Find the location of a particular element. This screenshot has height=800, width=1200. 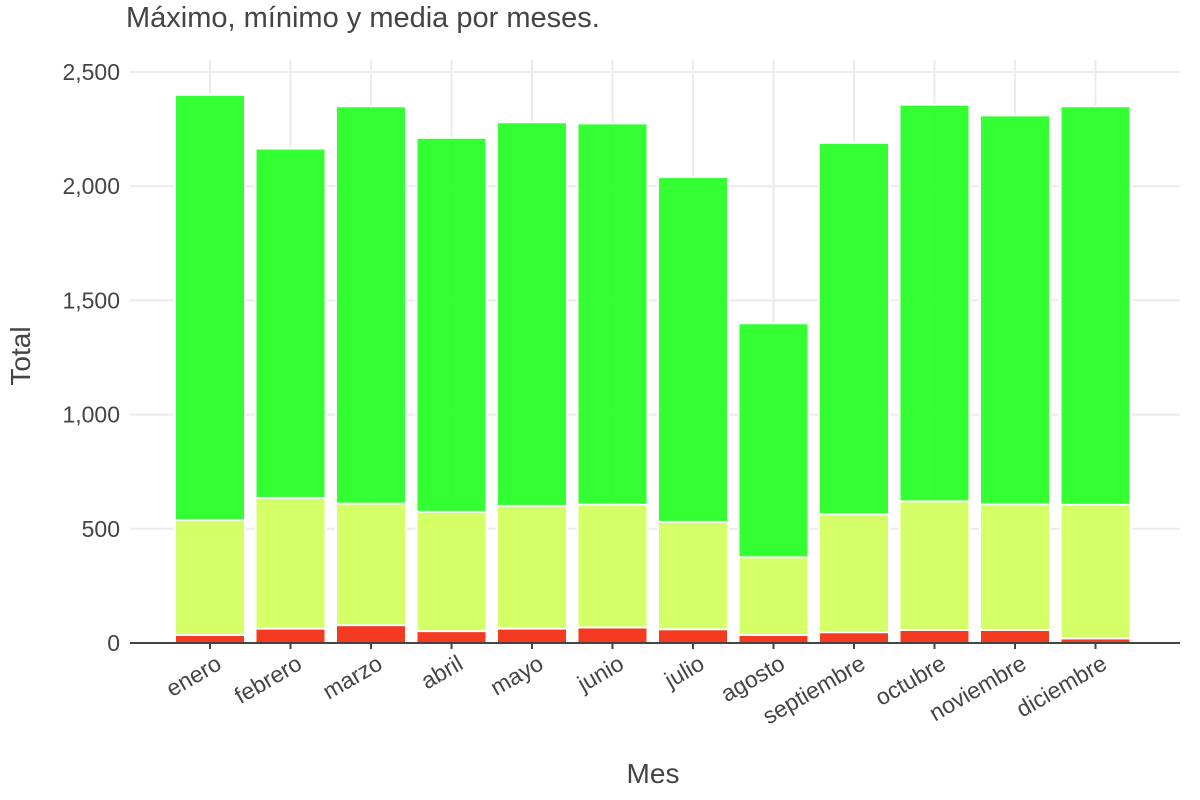

x-tick-label: mayo is located at coordinates (517, 675).